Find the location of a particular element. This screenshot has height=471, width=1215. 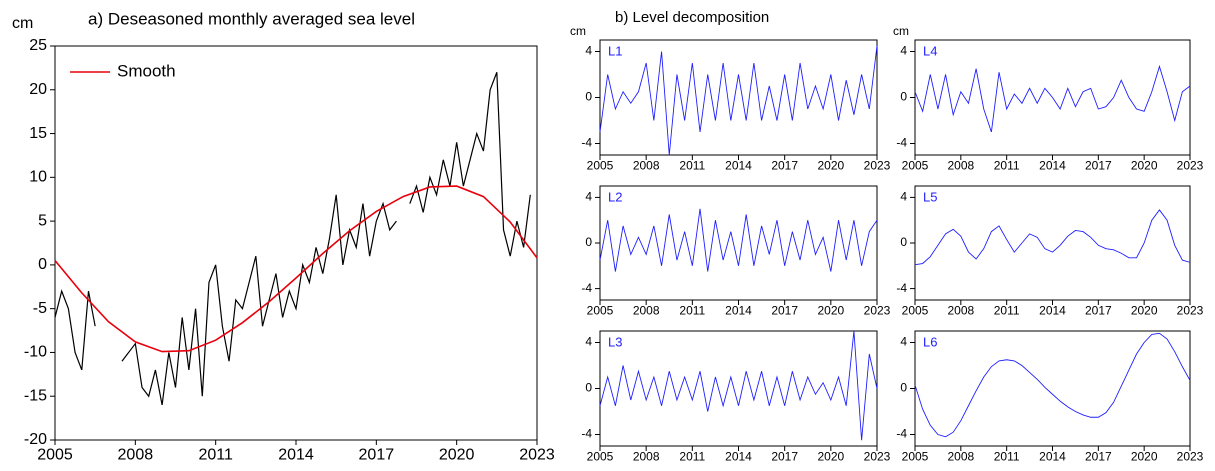

y-tick-label: 5 is located at coordinates (42, 220).